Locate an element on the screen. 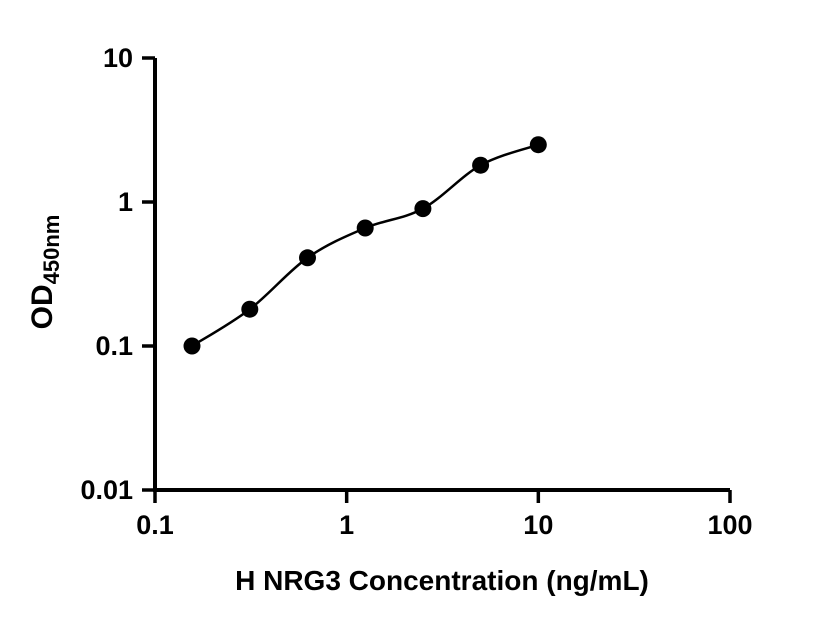 This screenshot has width=816, height=640. x-tick-label: 10 is located at coordinates (538, 525).